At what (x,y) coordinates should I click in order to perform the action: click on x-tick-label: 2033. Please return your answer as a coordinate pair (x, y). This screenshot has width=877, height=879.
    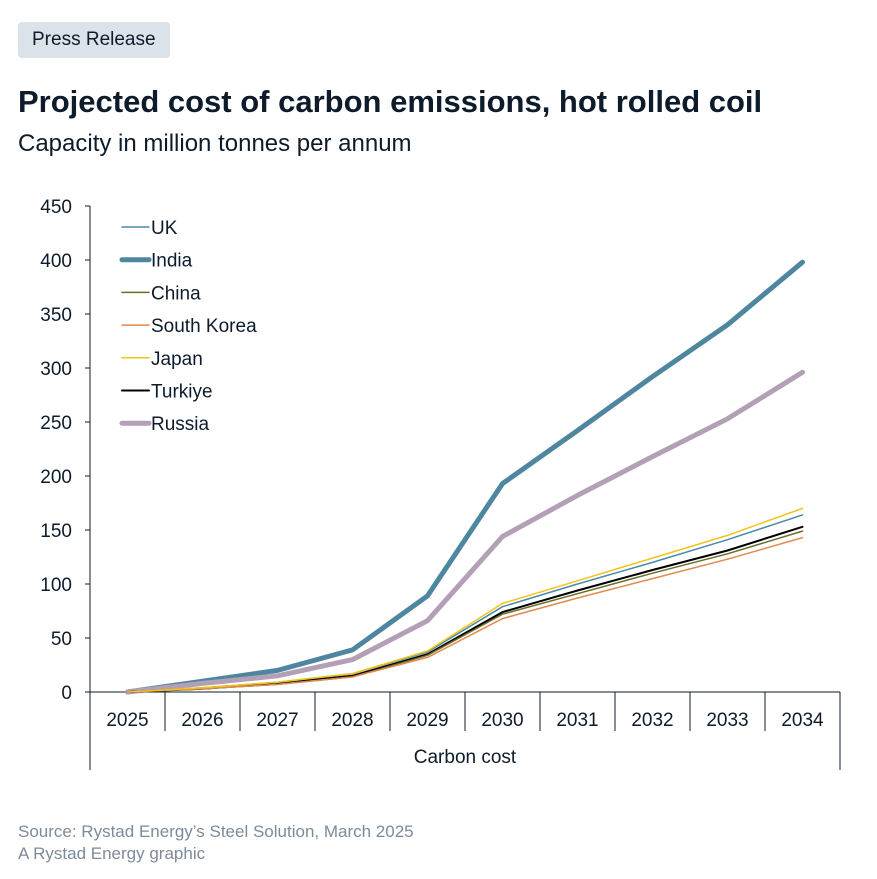
    Looking at the image, I should click on (727, 720).